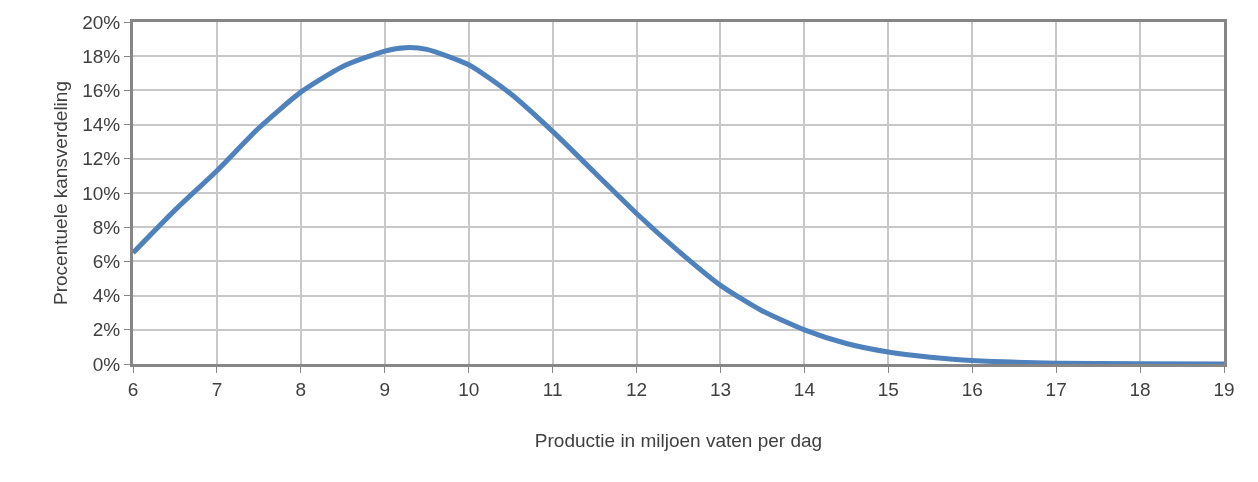  I want to click on x-tick-label: 17, so click(1056, 389).